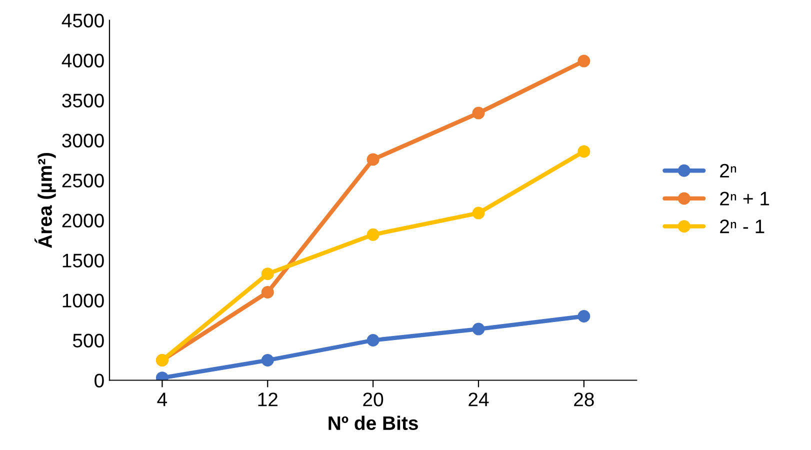 The width and height of the screenshot is (811, 450). What do you see at coordinates (742, 227) in the screenshot?
I see `legend-label: 2ⁿ - 1` at bounding box center [742, 227].